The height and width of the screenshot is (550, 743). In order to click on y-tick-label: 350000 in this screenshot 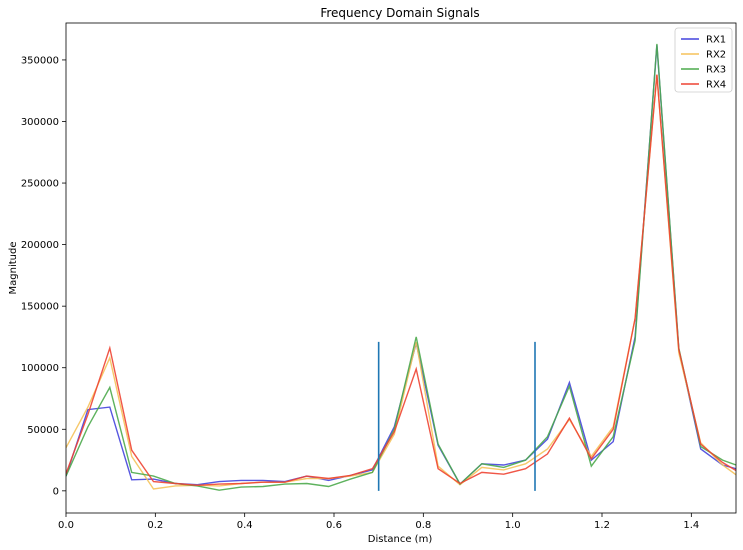, I will do `click(40, 60)`.